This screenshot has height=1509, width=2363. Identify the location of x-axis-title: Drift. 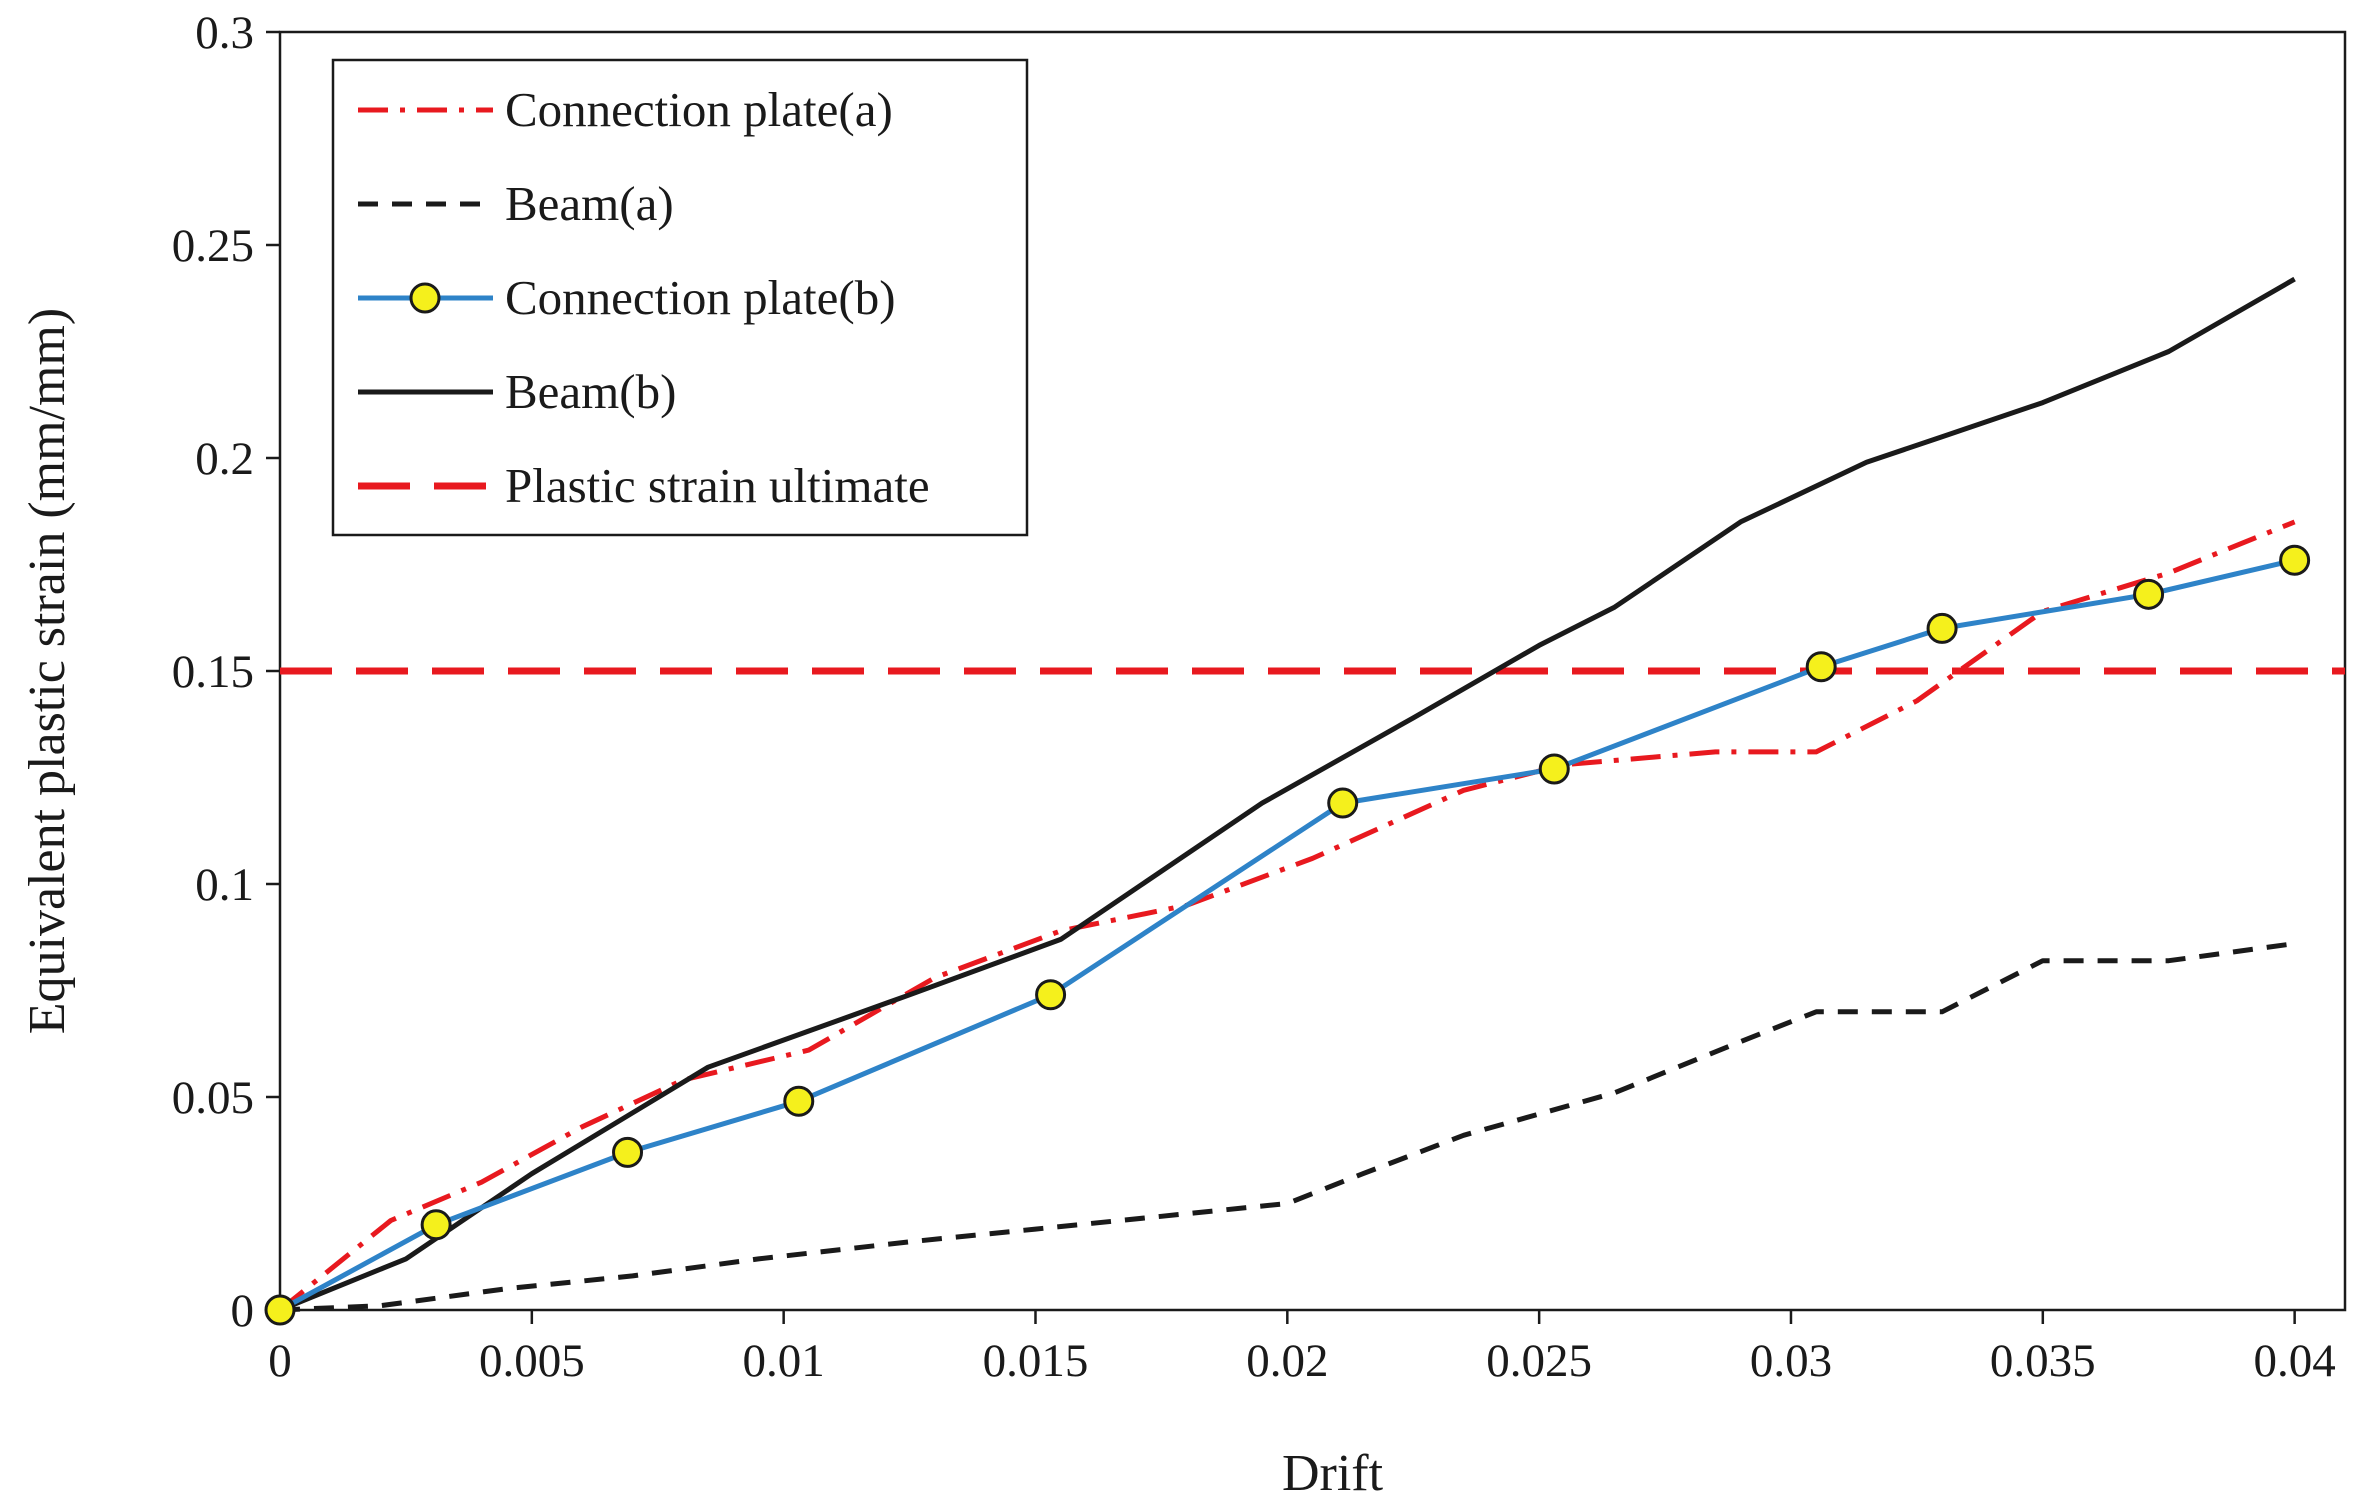
(1333, 1473).